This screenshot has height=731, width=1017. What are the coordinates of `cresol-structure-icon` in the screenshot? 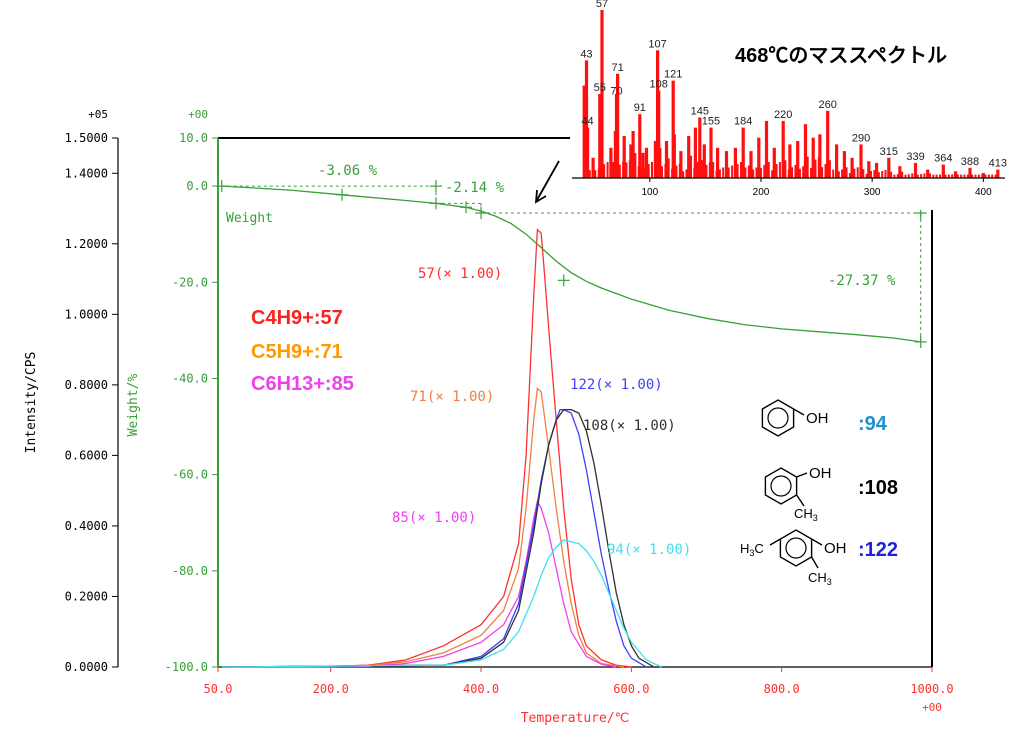 It's located at (786, 487).